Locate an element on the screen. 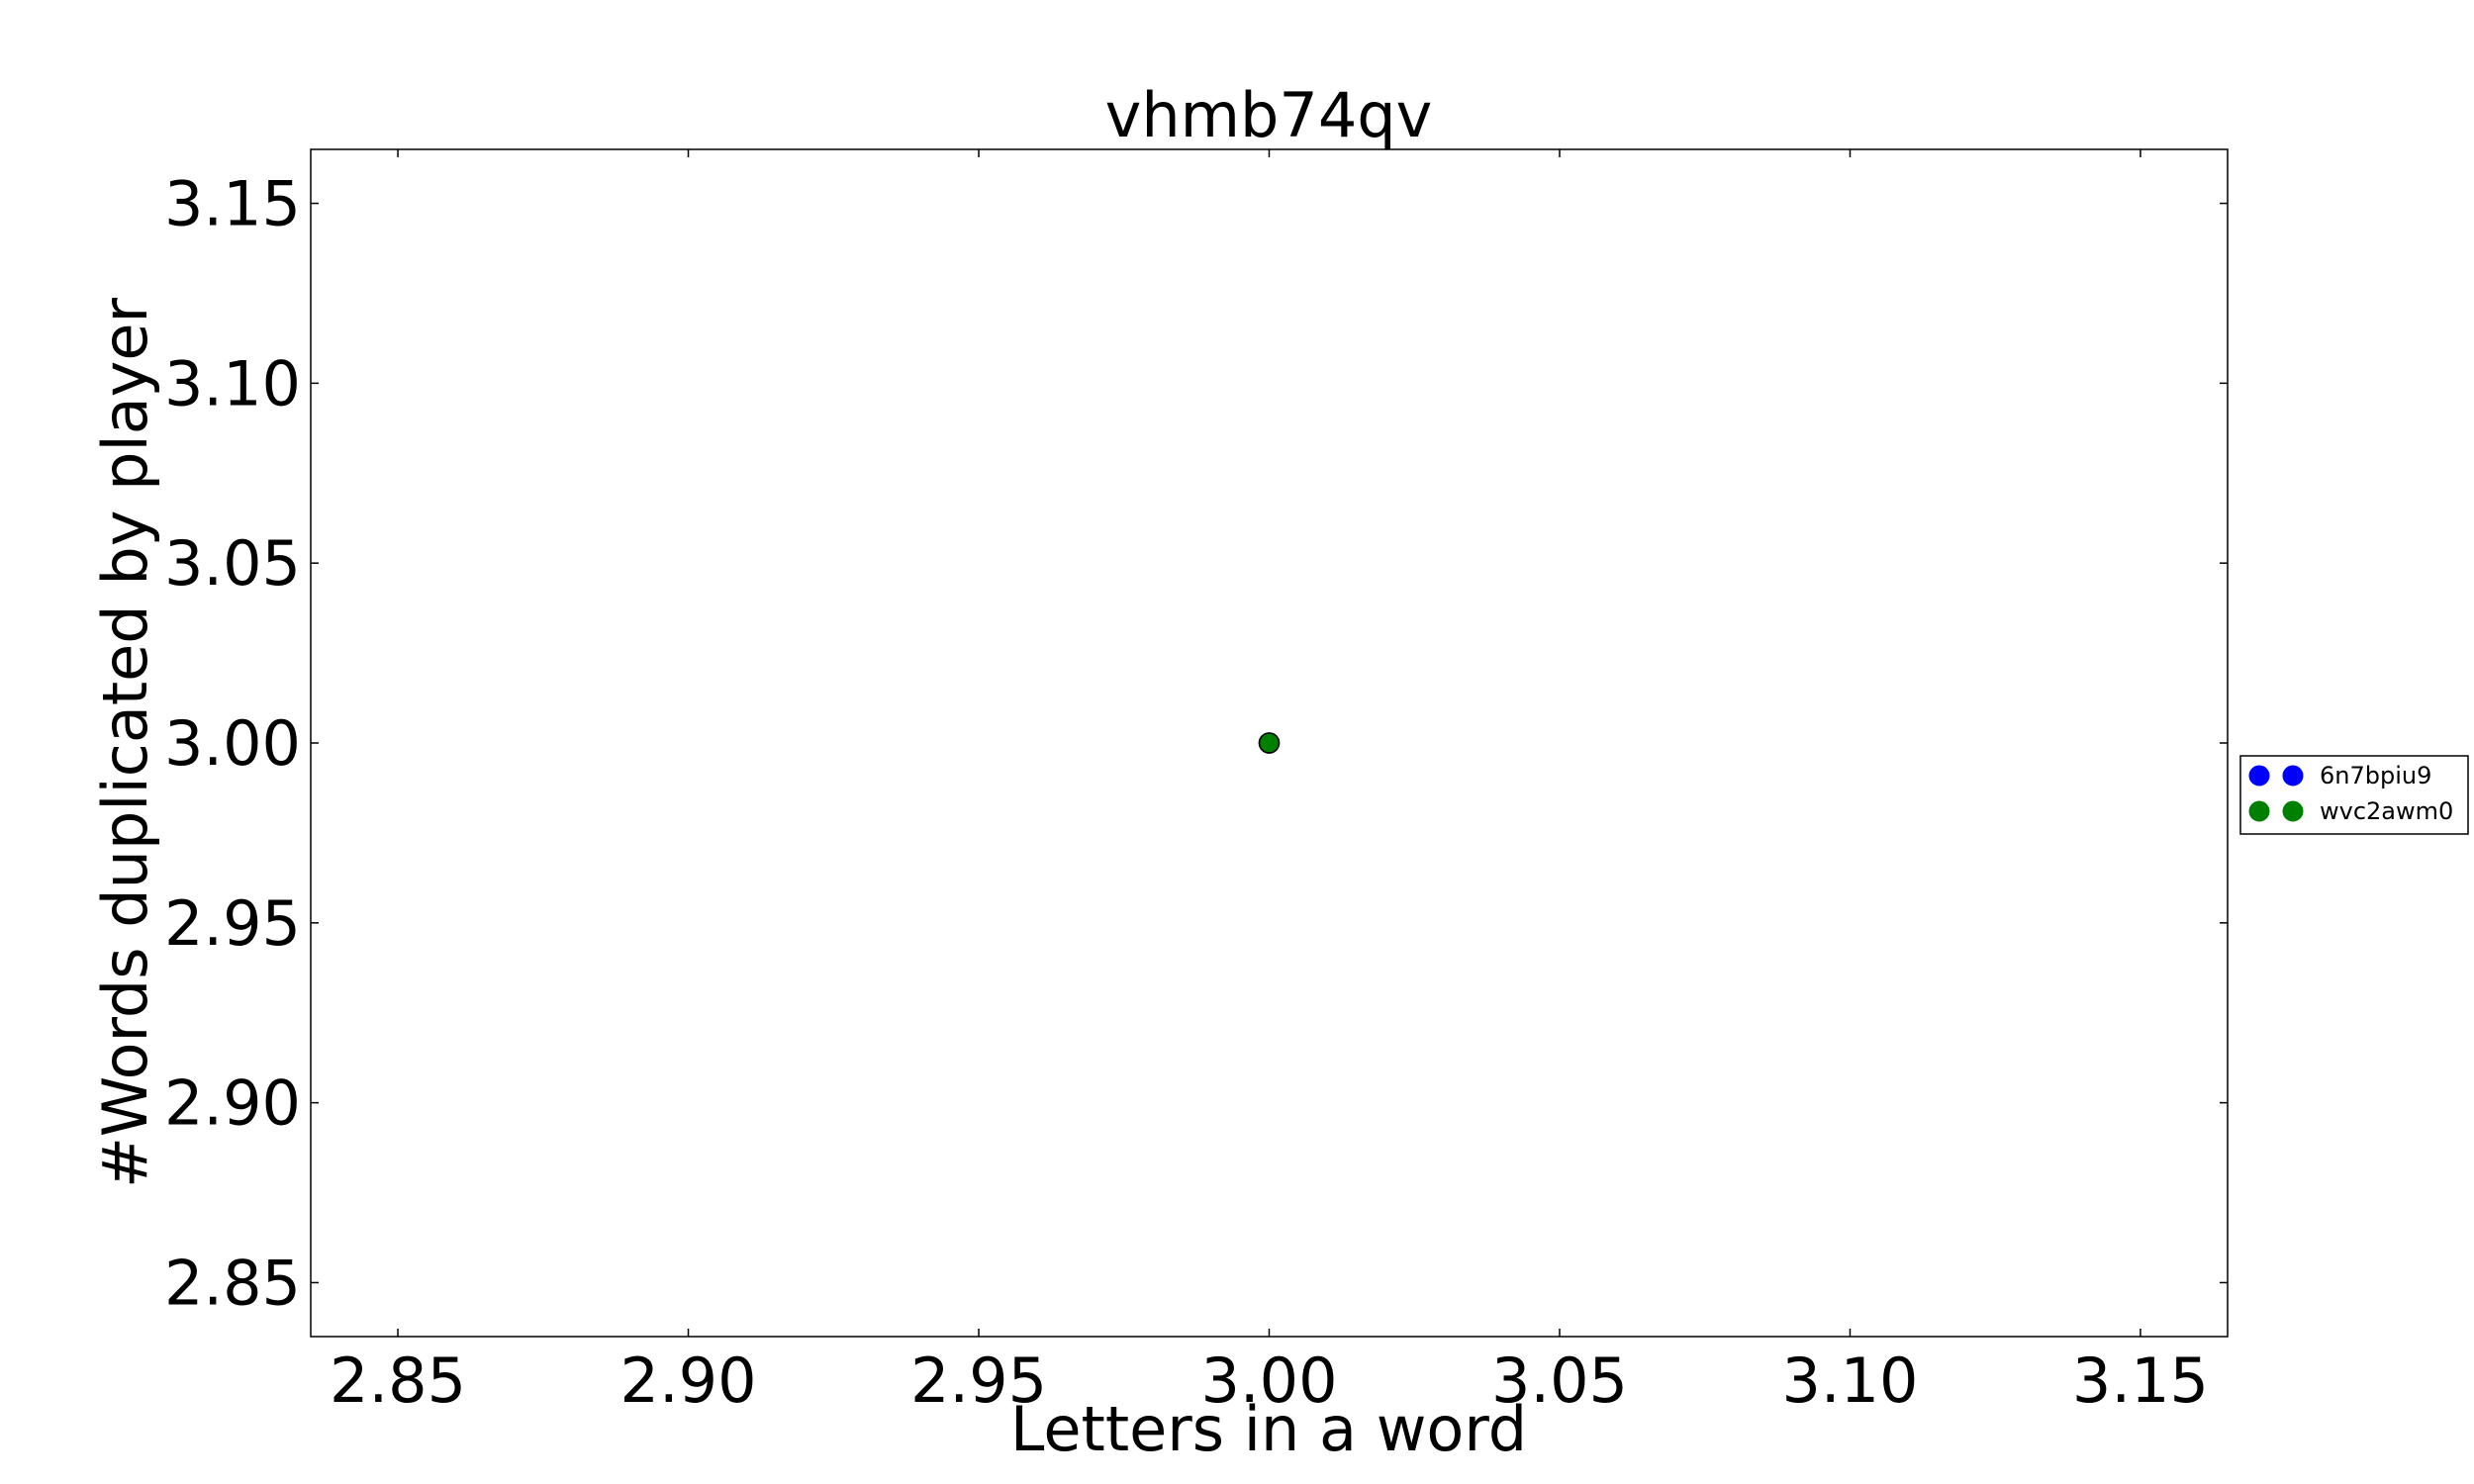  x-tick-label: 2.95 is located at coordinates (979, 1381).